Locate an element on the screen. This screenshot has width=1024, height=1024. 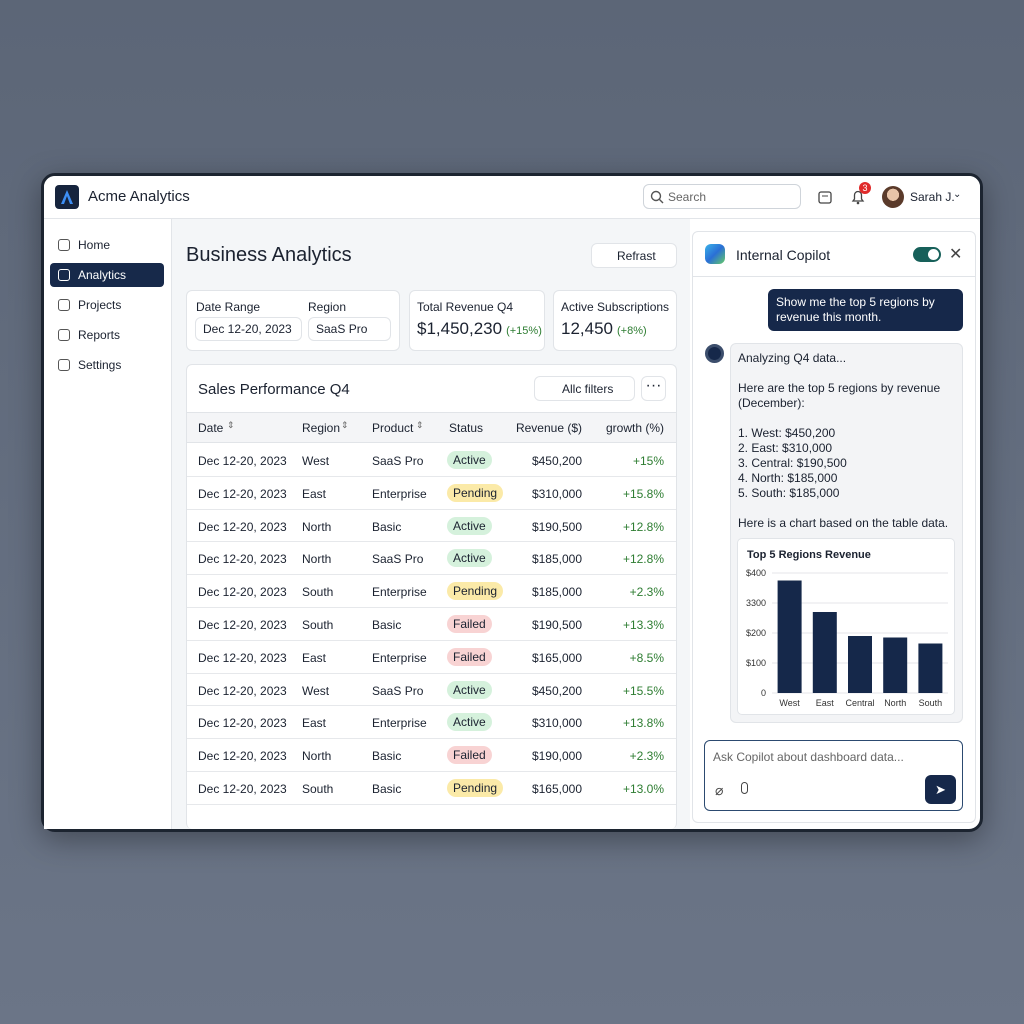
kpi-label: Total Revenue Q4 is located at coordinates (465, 307).